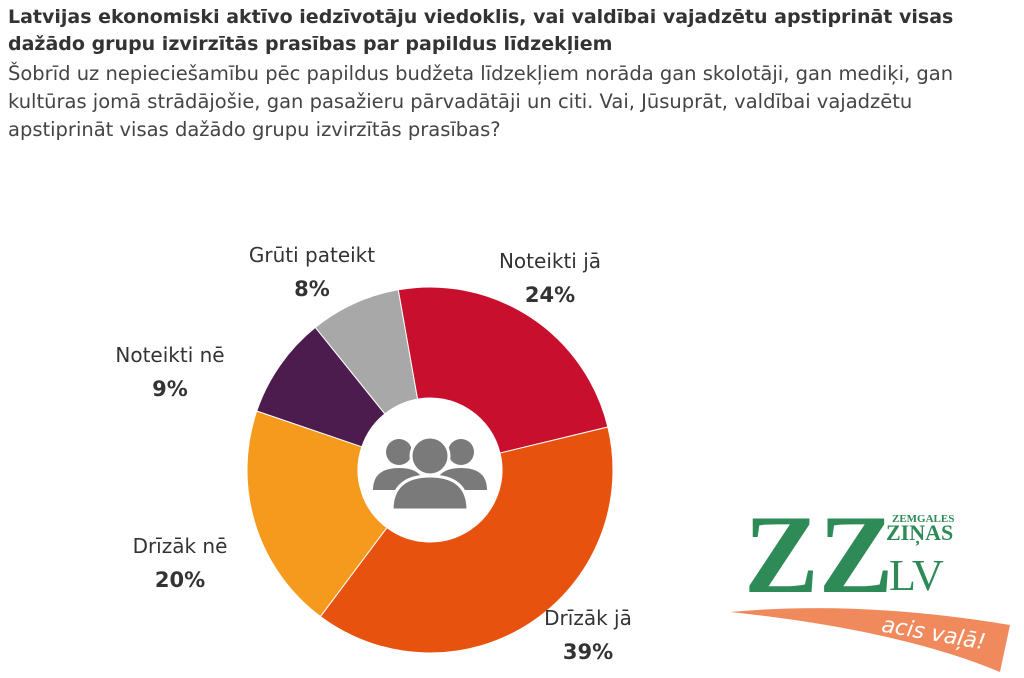 Image resolution: width=1024 pixels, height=678 pixels. I want to click on logo-domain: .LV, so click(911, 575).